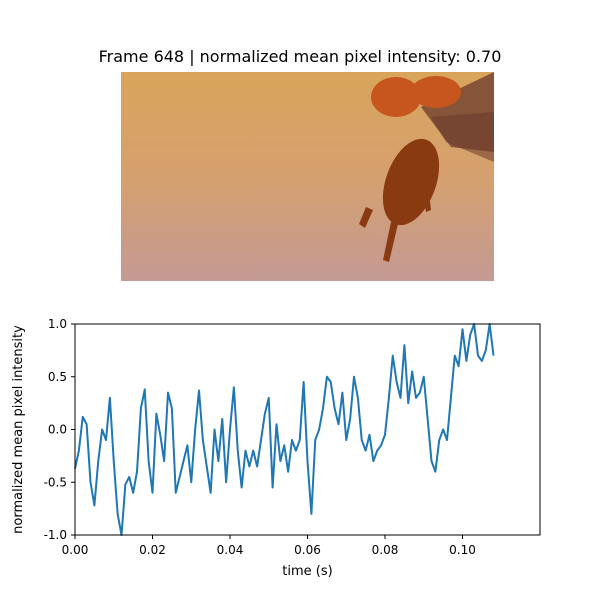 This screenshot has width=600, height=600. Describe the element at coordinates (55, 482) in the screenshot. I see `y-tick-label: -0.5` at that location.